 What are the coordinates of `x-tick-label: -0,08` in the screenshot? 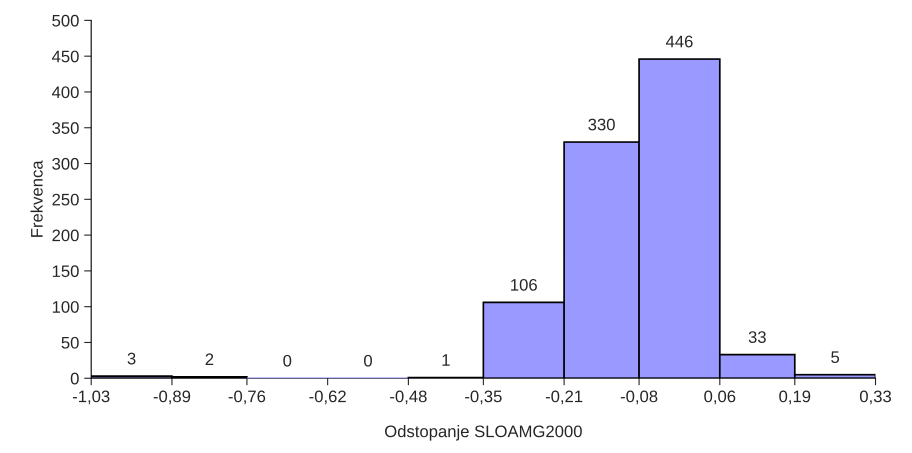 It's located at (639, 397).